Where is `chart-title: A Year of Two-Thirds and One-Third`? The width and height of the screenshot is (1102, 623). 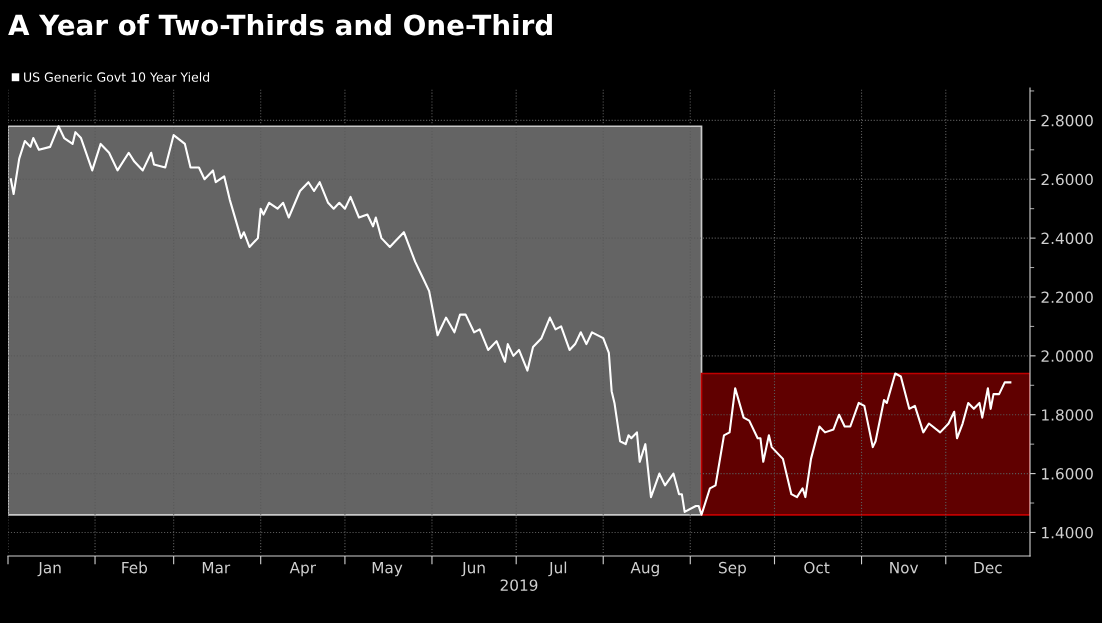 chart-title: A Year of Two-Thirds and One-Third is located at coordinates (280, 25).